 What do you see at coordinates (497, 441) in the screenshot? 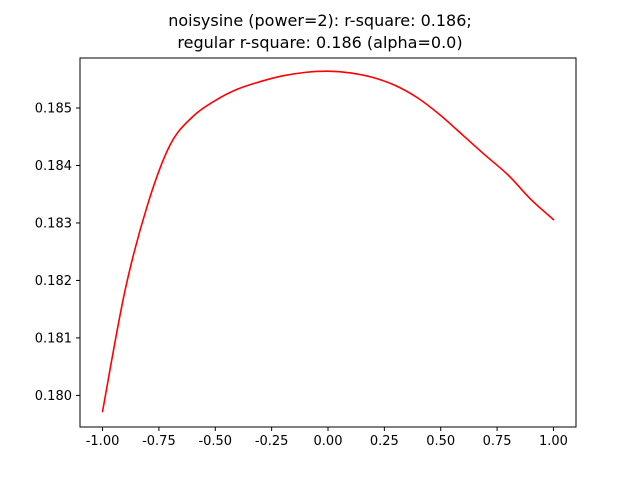
I see `x-tick-label: 0.75` at bounding box center [497, 441].